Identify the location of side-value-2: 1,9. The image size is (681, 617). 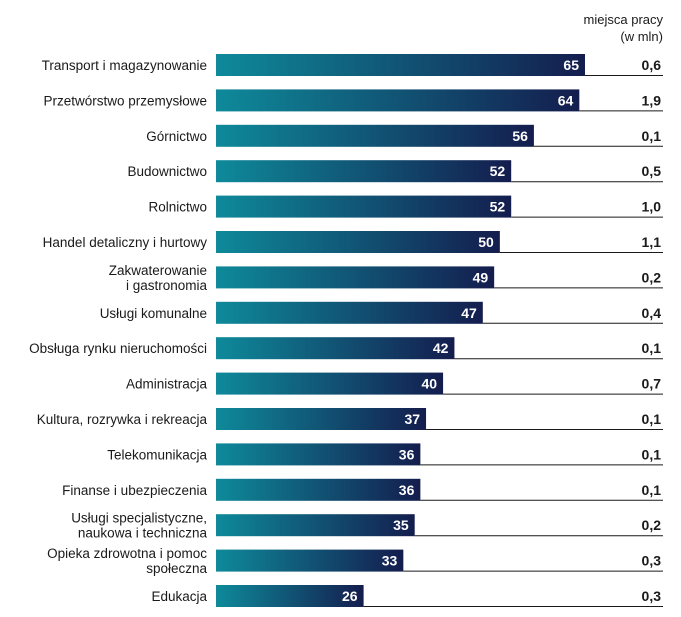
(652, 100).